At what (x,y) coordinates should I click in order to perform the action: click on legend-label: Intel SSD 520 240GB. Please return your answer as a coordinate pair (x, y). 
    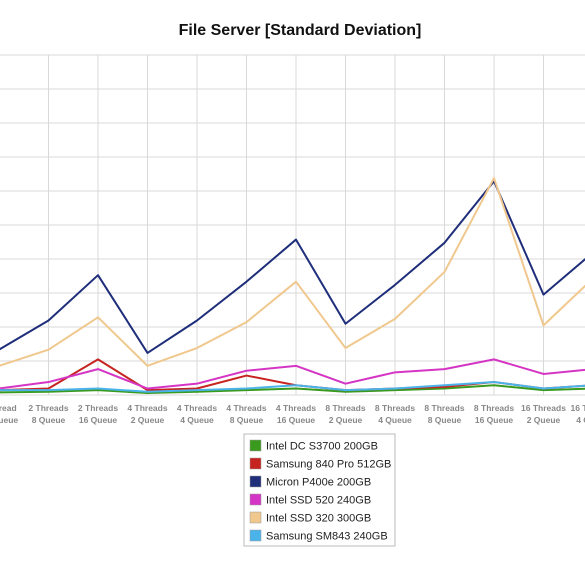
    Looking at the image, I should click on (318, 501).